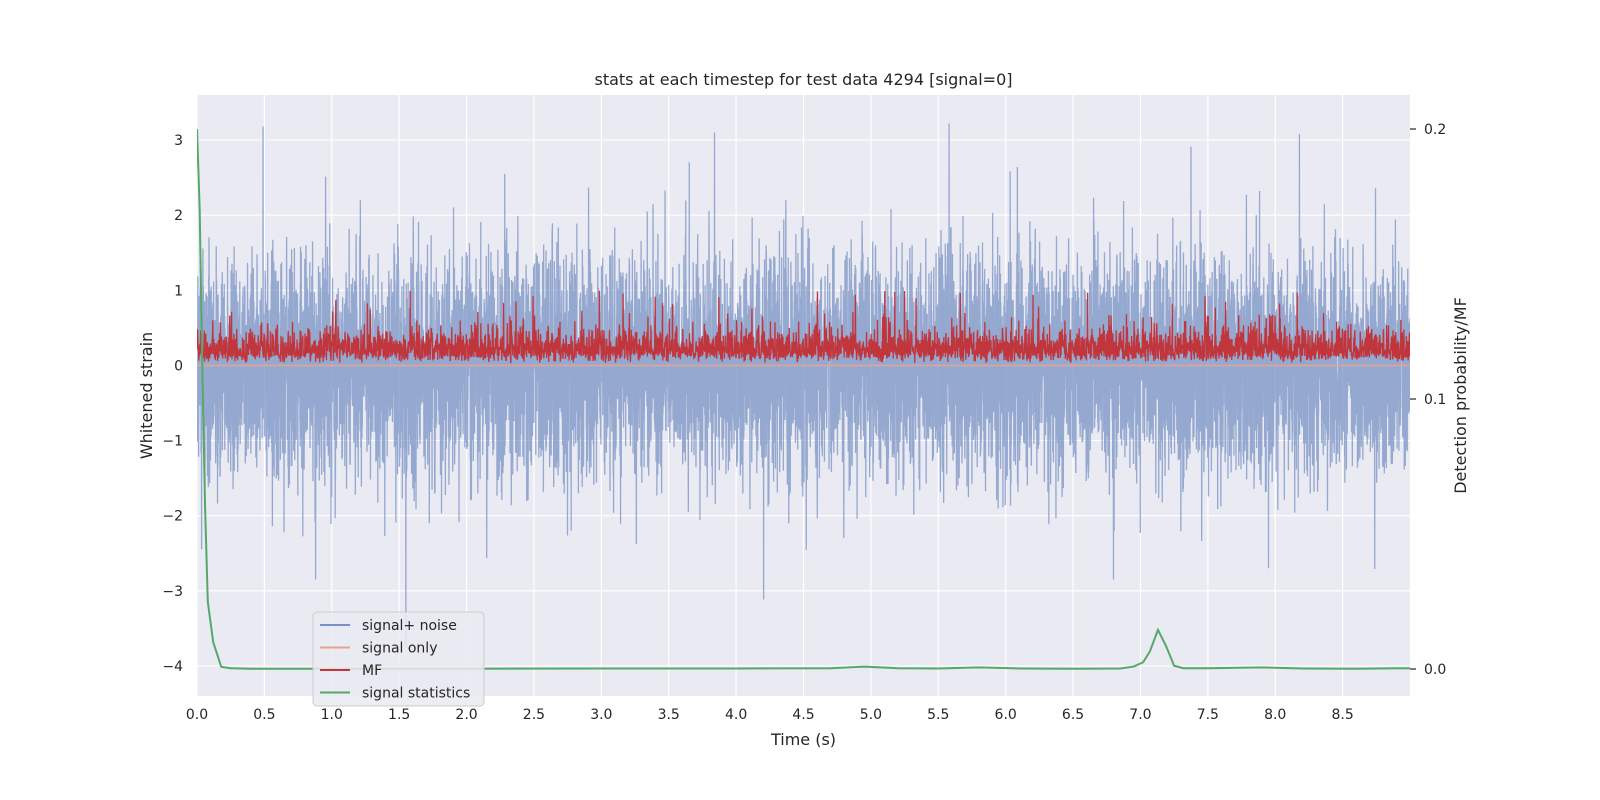  Describe the element at coordinates (803, 739) in the screenshot. I see `x-axis-label: Time (s)` at that location.